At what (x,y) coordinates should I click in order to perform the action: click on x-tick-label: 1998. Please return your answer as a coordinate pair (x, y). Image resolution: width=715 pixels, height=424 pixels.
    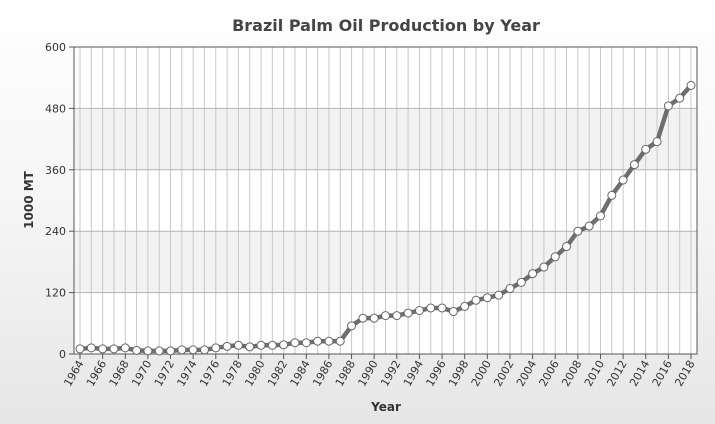
    Looking at the image, I should click on (458, 373).